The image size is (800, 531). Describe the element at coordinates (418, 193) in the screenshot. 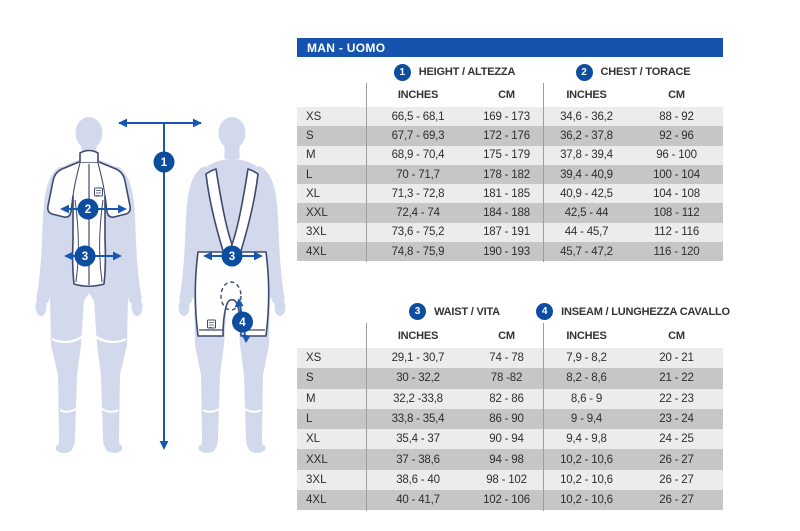

I see `measurement-value: 71,3 - 72,8` at that location.